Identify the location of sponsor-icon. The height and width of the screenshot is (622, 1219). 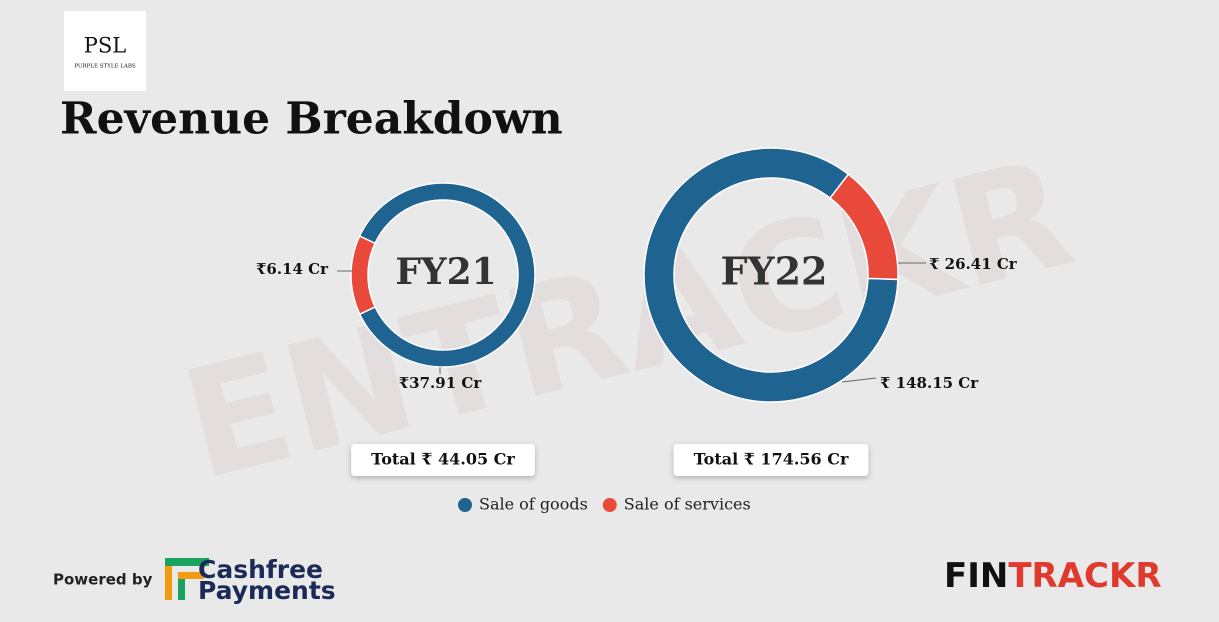
(187, 579).